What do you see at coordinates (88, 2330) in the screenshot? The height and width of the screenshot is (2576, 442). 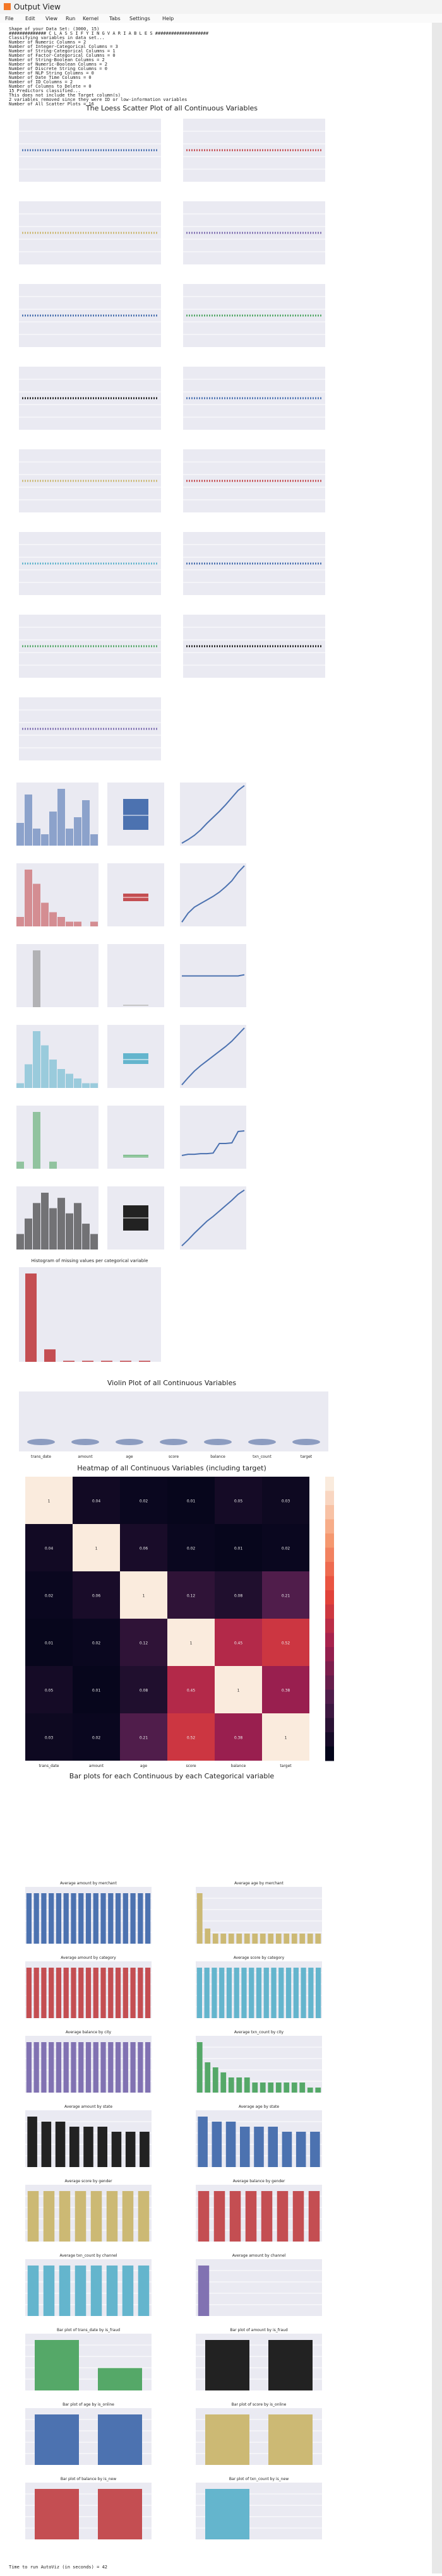 I see `panel-title: Bar plot of trans_date by is_fraud` at bounding box center [88, 2330].